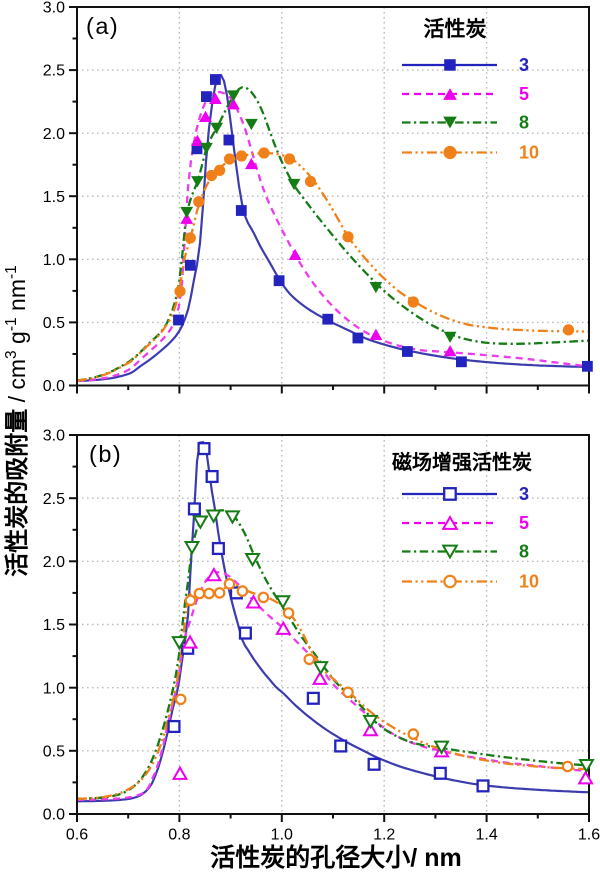  I want to click on svg-text: 0.8, so click(179, 835).